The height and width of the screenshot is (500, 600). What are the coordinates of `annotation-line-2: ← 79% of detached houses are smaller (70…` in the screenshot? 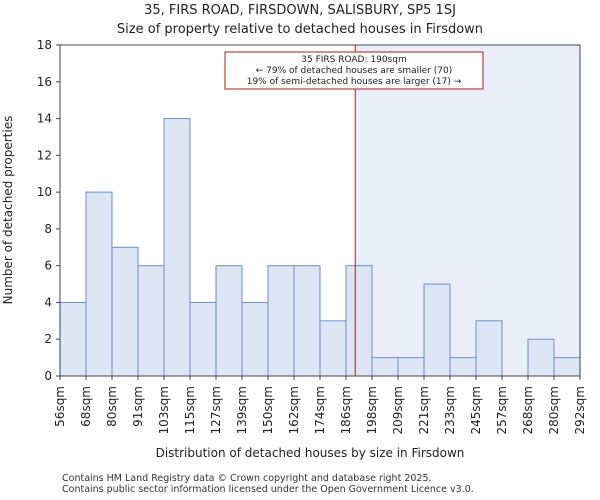 It's located at (354, 71).